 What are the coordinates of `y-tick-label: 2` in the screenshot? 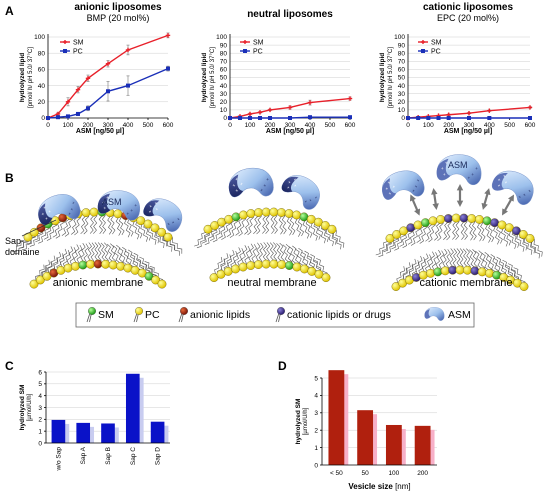 It's located at (40, 420).